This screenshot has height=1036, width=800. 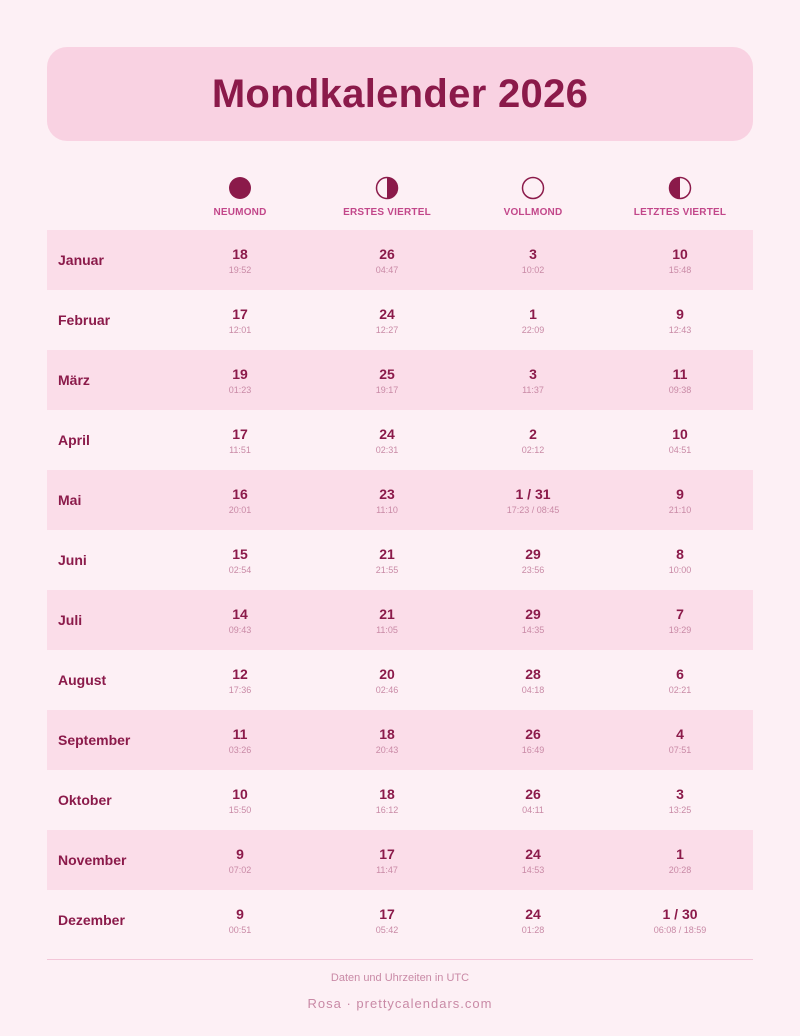 I want to click on phase-cell: 9 00:51, so click(x=240, y=921).